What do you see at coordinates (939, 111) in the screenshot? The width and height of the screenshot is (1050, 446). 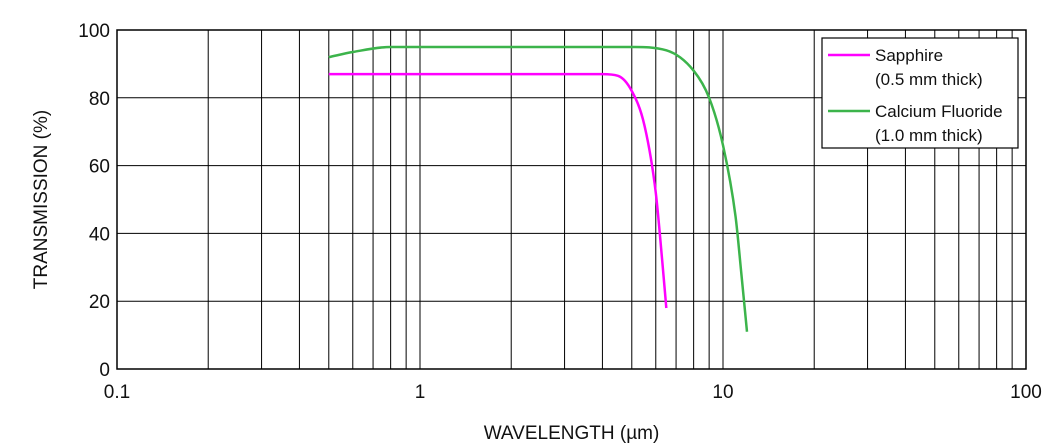 I see `legend-label-calcium-fluoride: Calcium Fluoride` at bounding box center [939, 111].